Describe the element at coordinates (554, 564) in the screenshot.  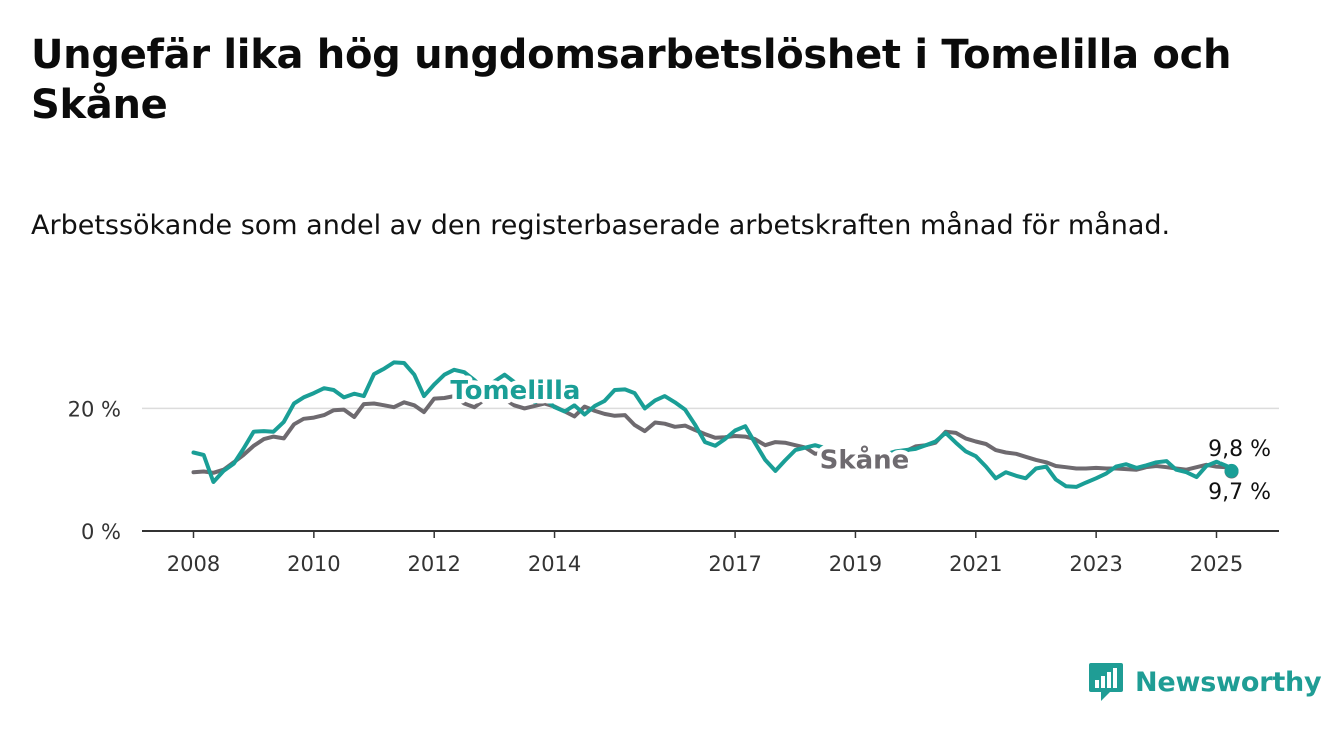
I see `x-tick-label: 2014` at that location.